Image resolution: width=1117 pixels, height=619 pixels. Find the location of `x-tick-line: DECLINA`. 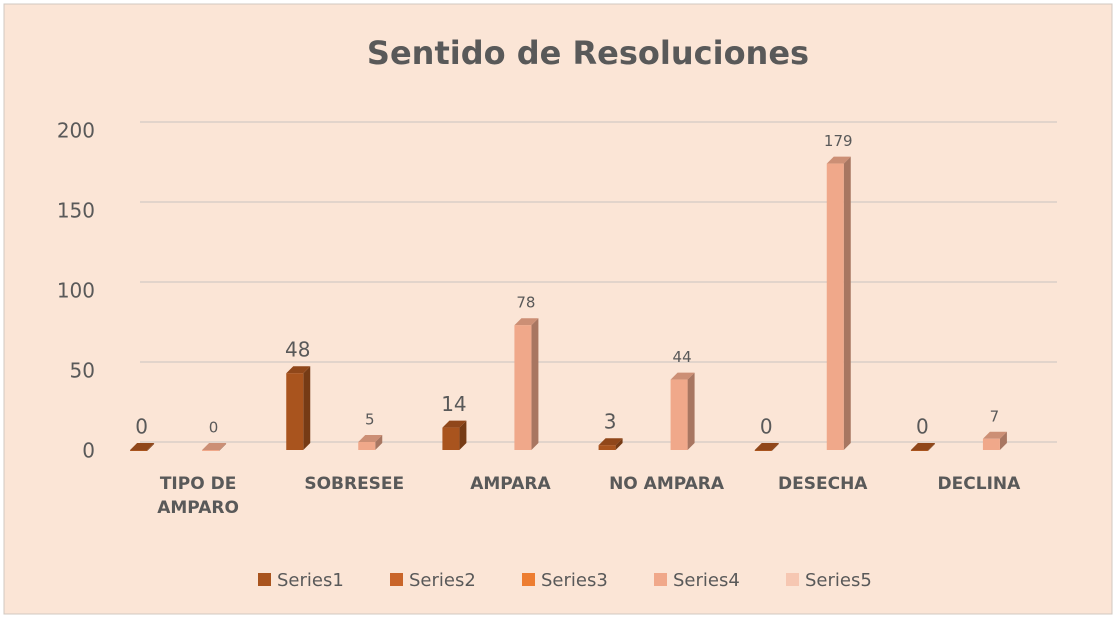

x-tick-line: DECLINA is located at coordinates (980, 484).